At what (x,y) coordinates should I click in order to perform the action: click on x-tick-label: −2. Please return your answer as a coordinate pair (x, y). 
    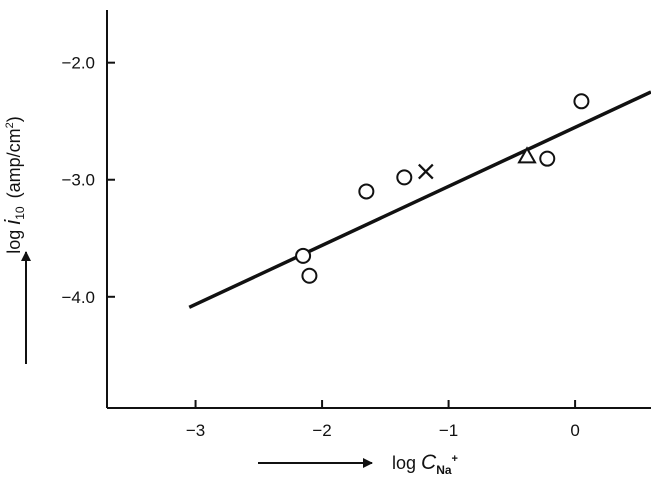
    Looking at the image, I should click on (321, 430).